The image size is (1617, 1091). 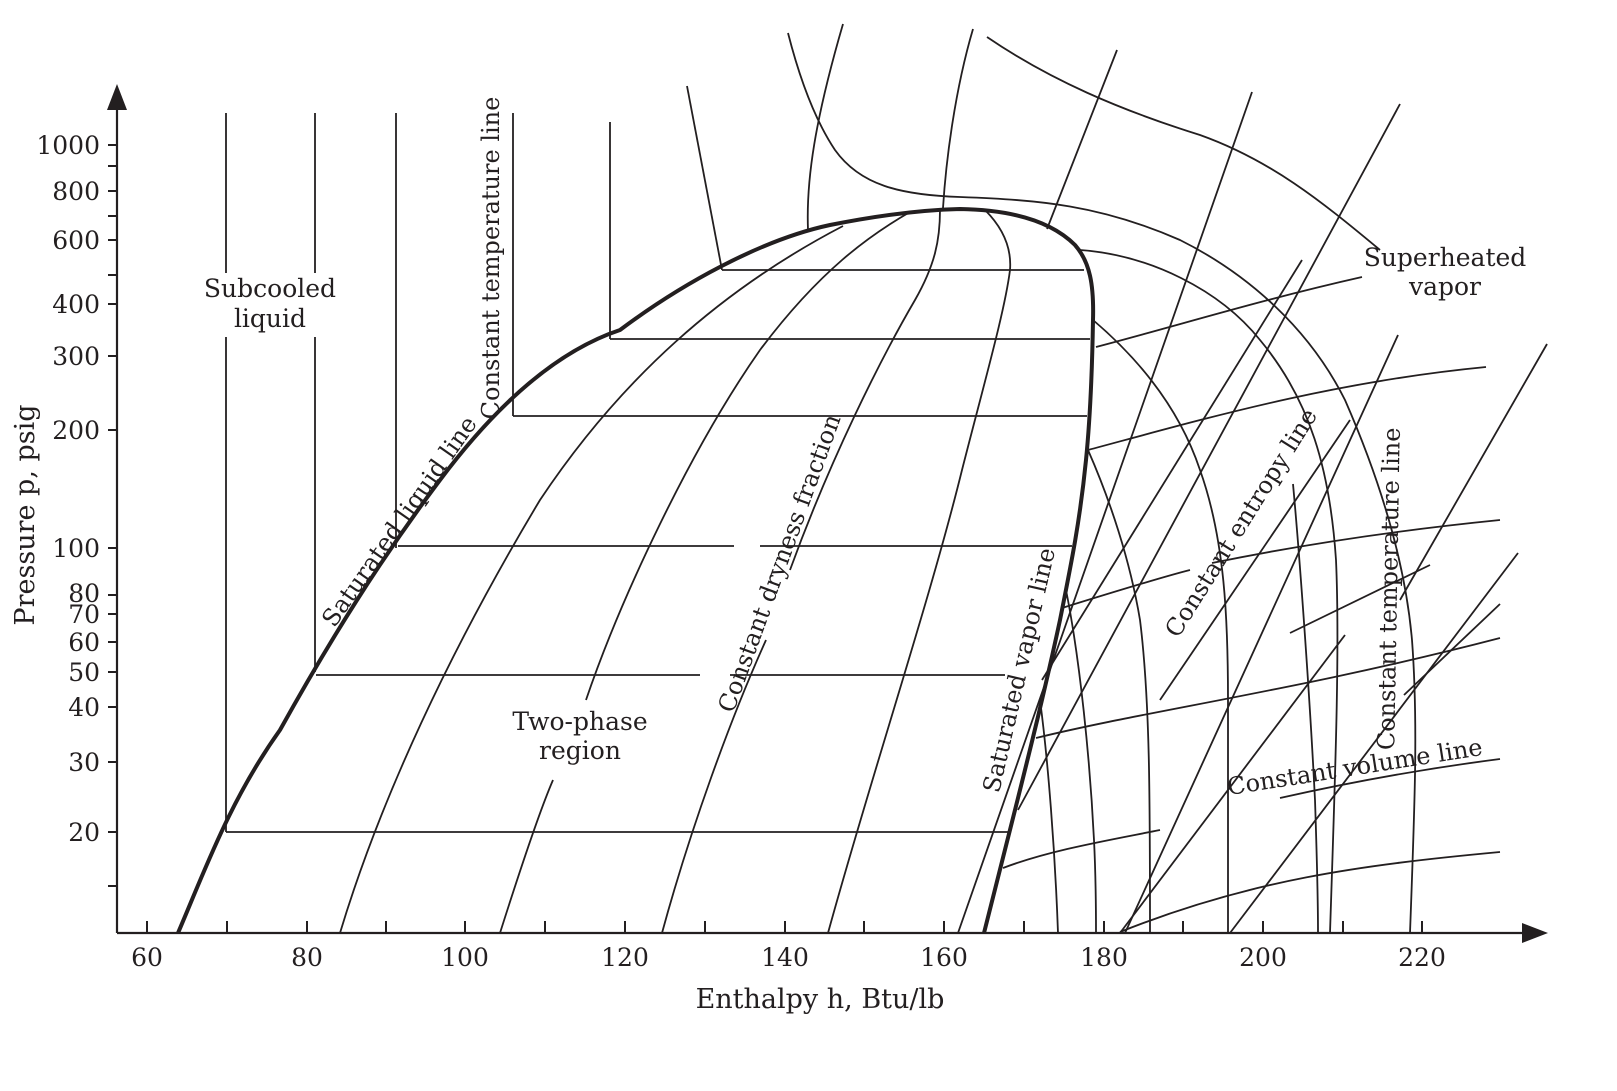 I want to click on y-tick-70: 70, so click(x=84, y=614).